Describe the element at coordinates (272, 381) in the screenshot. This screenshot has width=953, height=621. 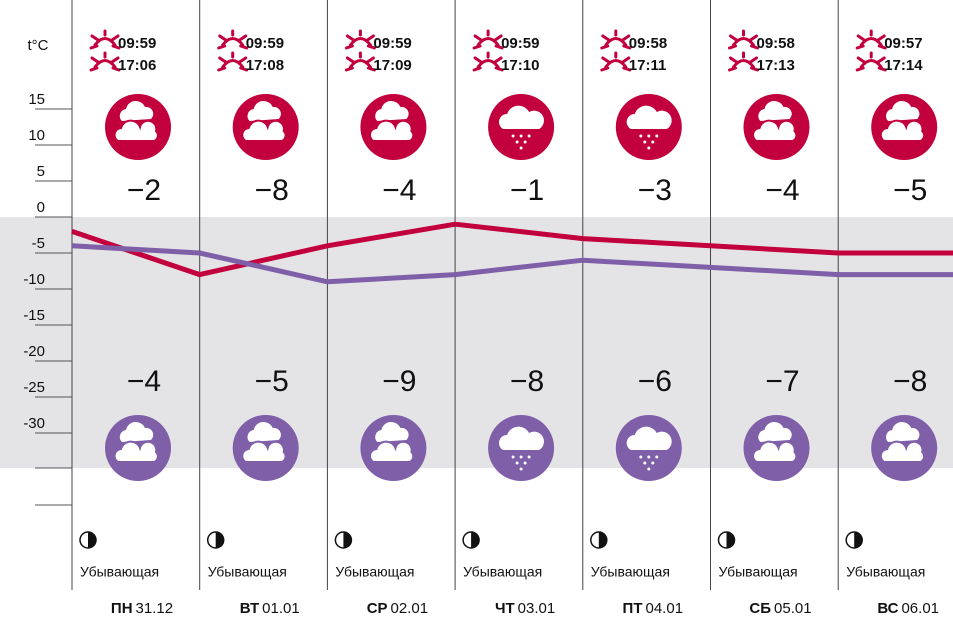
I see `night-value-label: −5` at that location.